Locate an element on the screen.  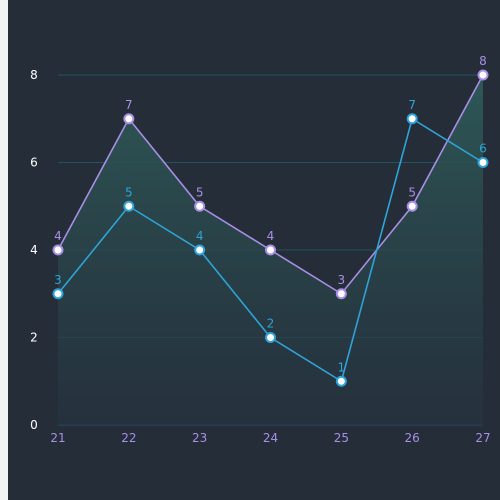
y-tick-label: 6 is located at coordinates (34, 163).